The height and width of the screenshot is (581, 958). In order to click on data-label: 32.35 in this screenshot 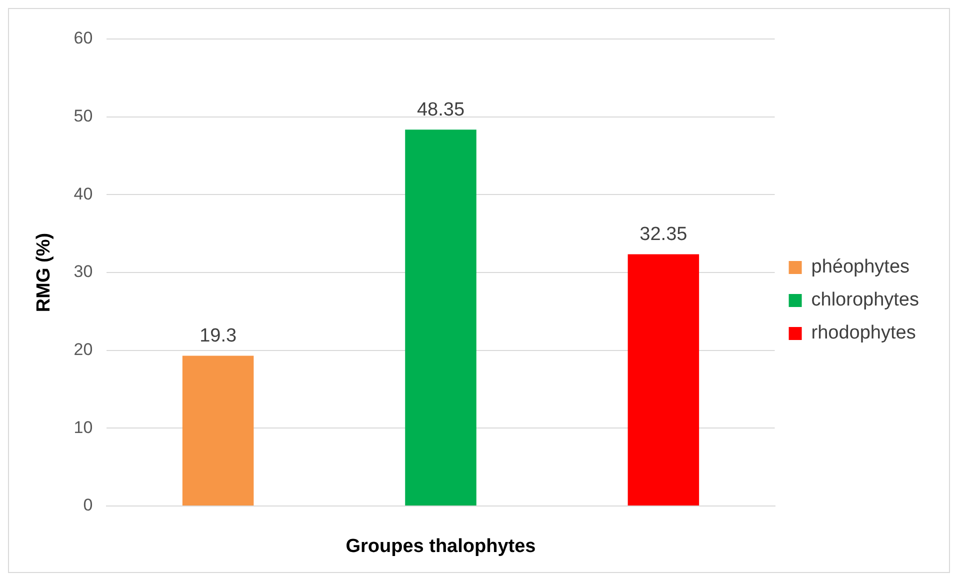, I will do `click(664, 234)`.